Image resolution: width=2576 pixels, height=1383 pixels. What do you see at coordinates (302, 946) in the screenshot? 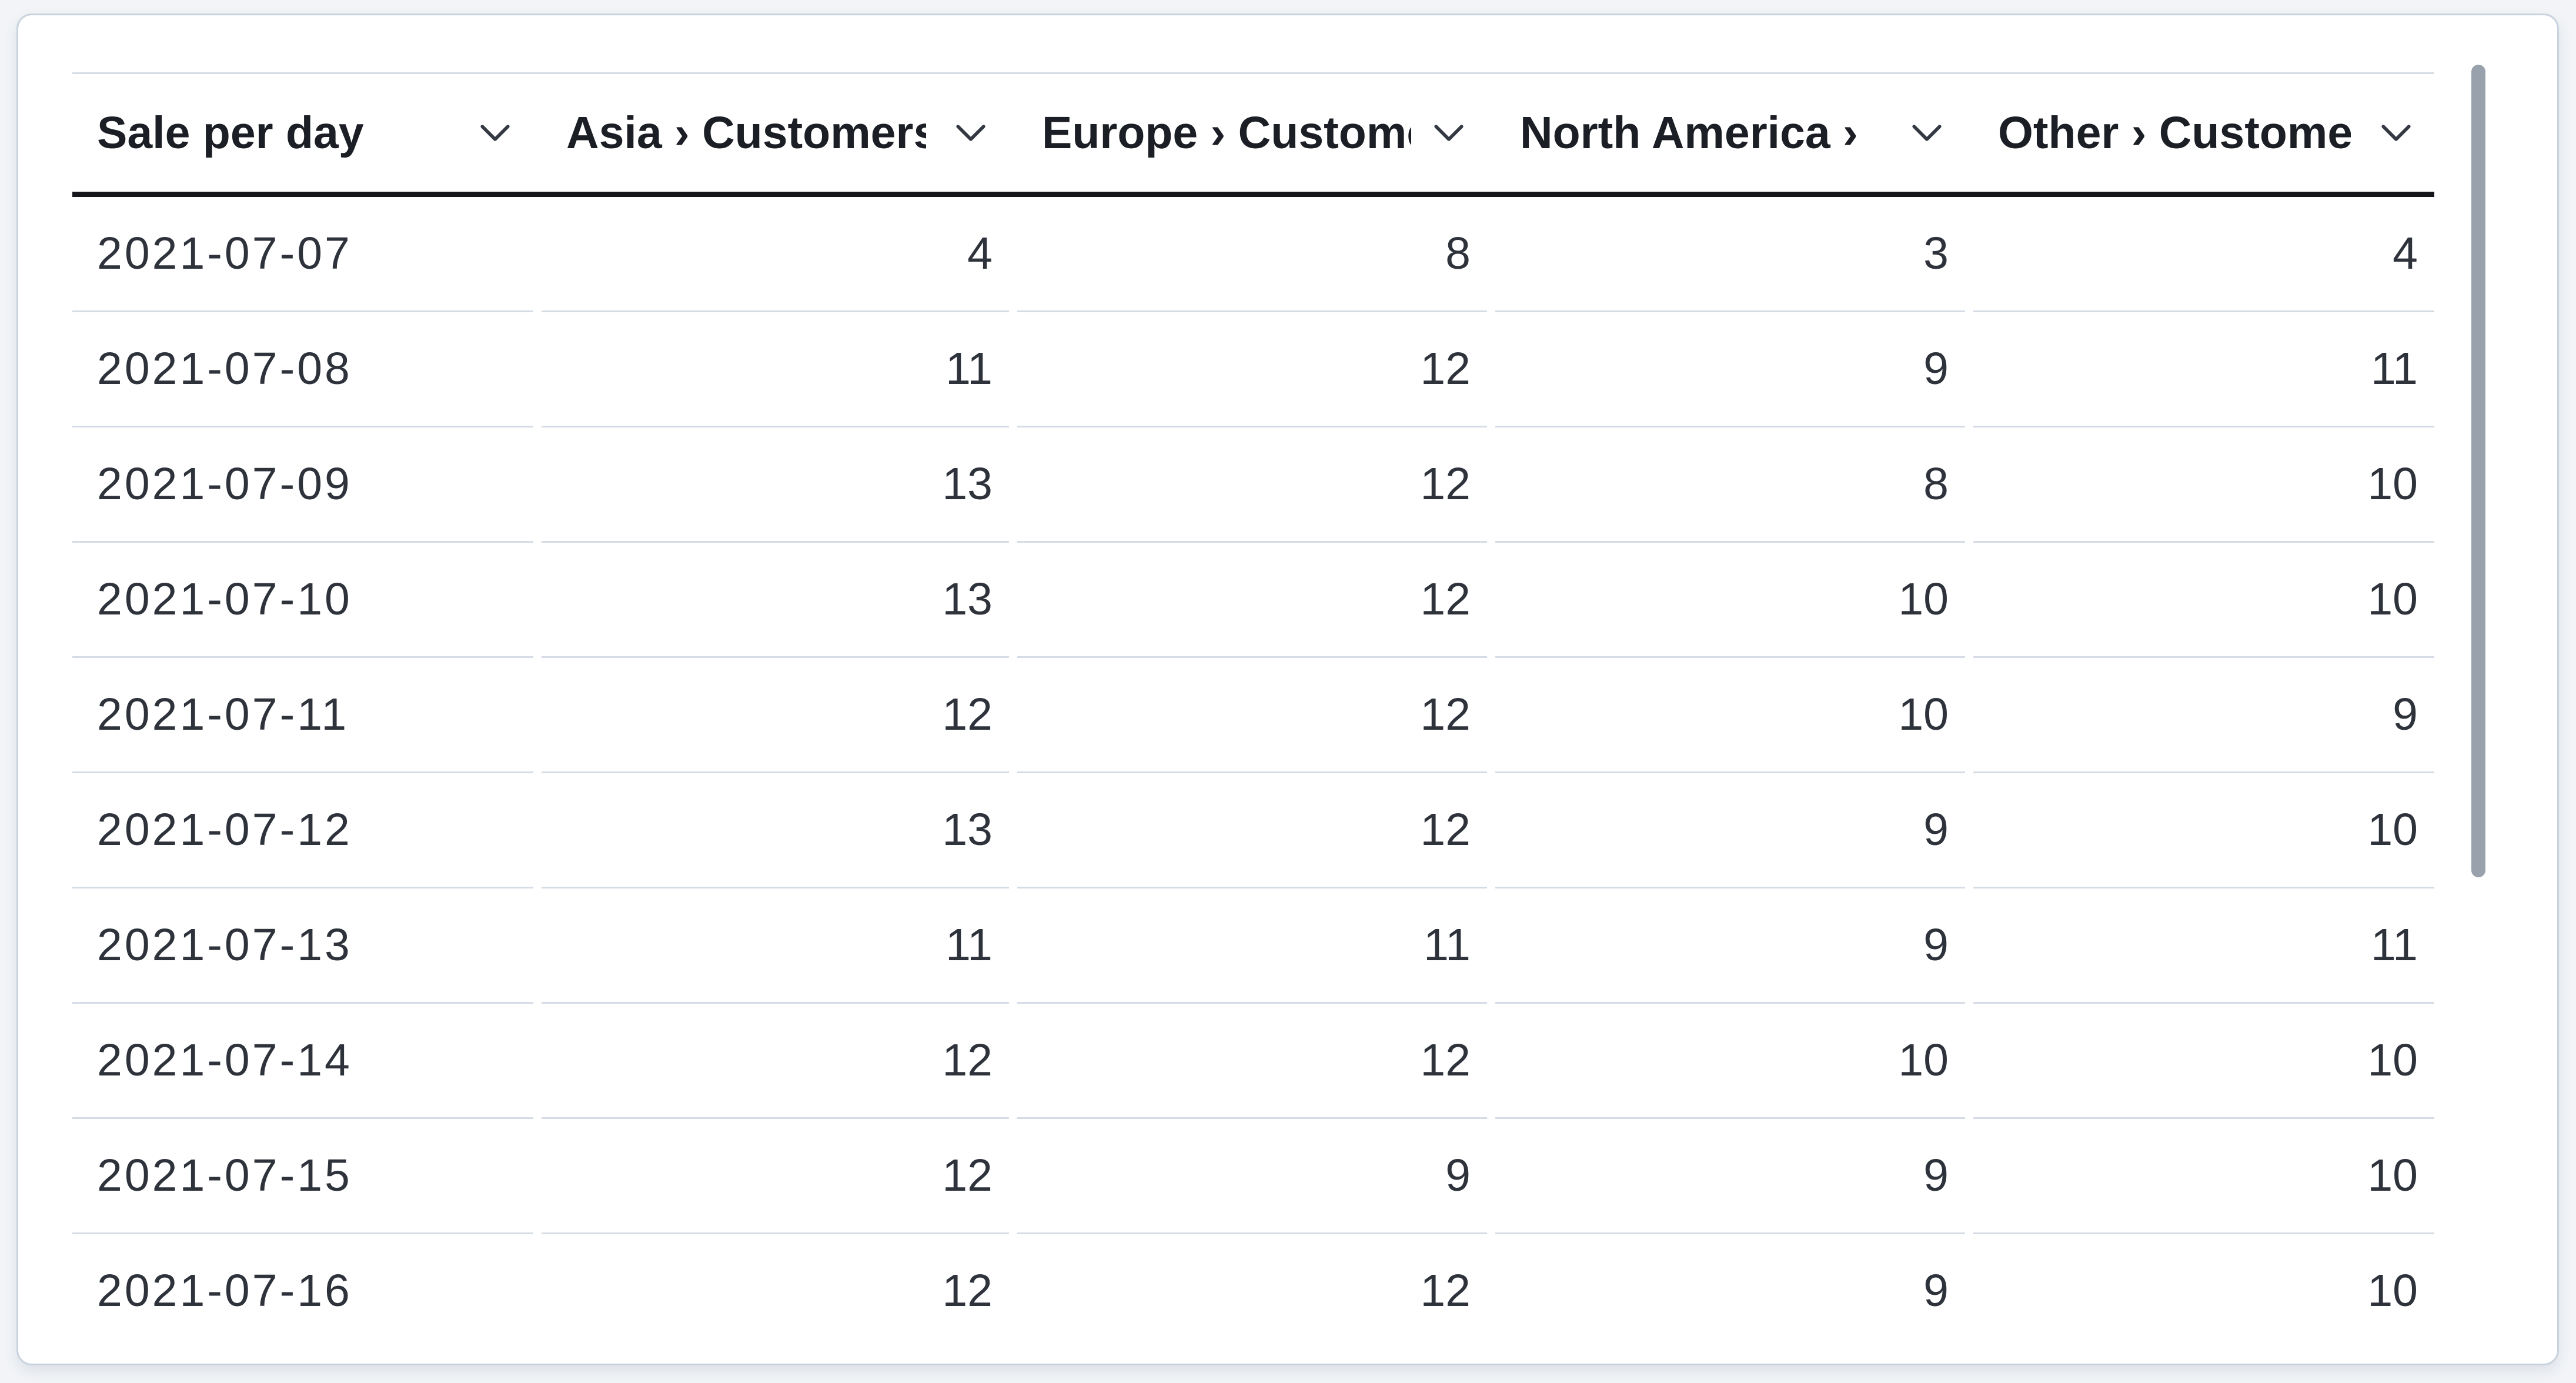
I see `date-cell: 2021-07-13` at bounding box center [302, 946].